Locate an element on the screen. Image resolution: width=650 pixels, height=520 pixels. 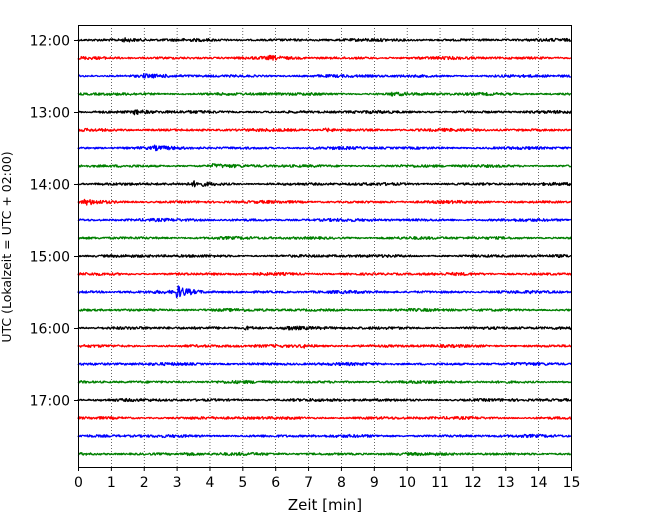
x-tick-label: 2 is located at coordinates (144, 483).